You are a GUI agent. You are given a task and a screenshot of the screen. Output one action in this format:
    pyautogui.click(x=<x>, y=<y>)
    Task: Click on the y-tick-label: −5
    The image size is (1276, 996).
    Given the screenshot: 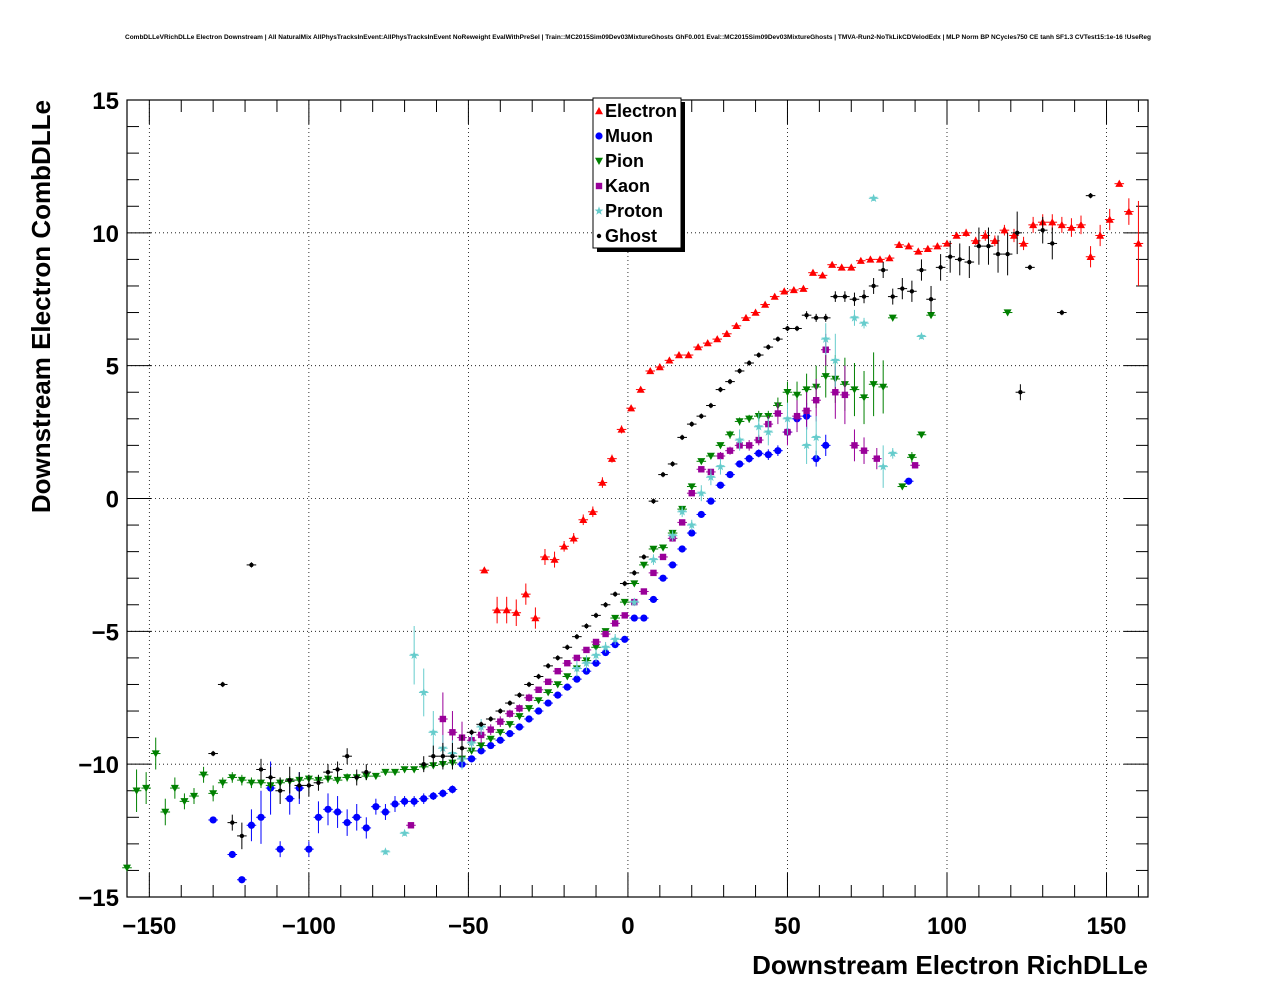 What is the action you would take?
    pyautogui.click(x=105, y=632)
    